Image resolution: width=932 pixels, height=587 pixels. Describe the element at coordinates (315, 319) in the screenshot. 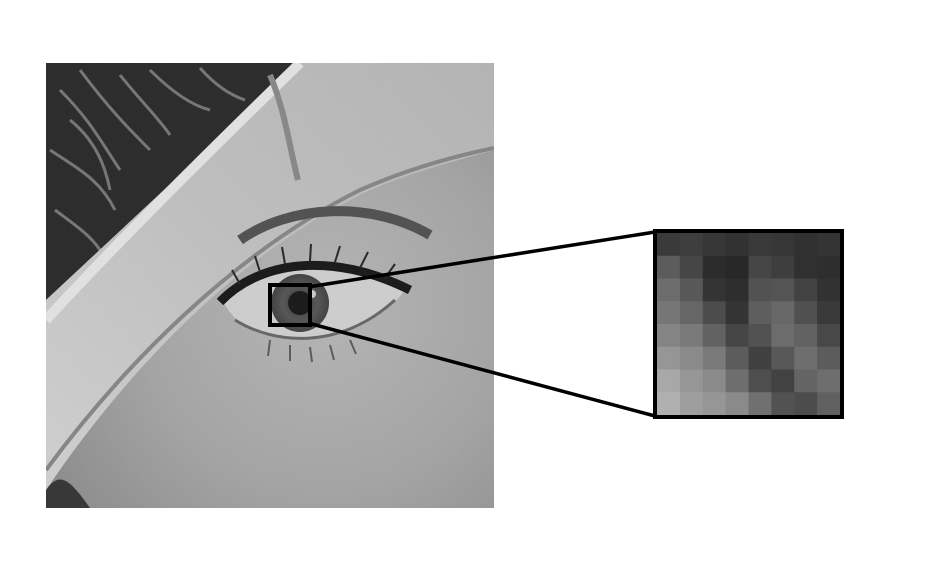

I see `lower-eyelid` at that location.